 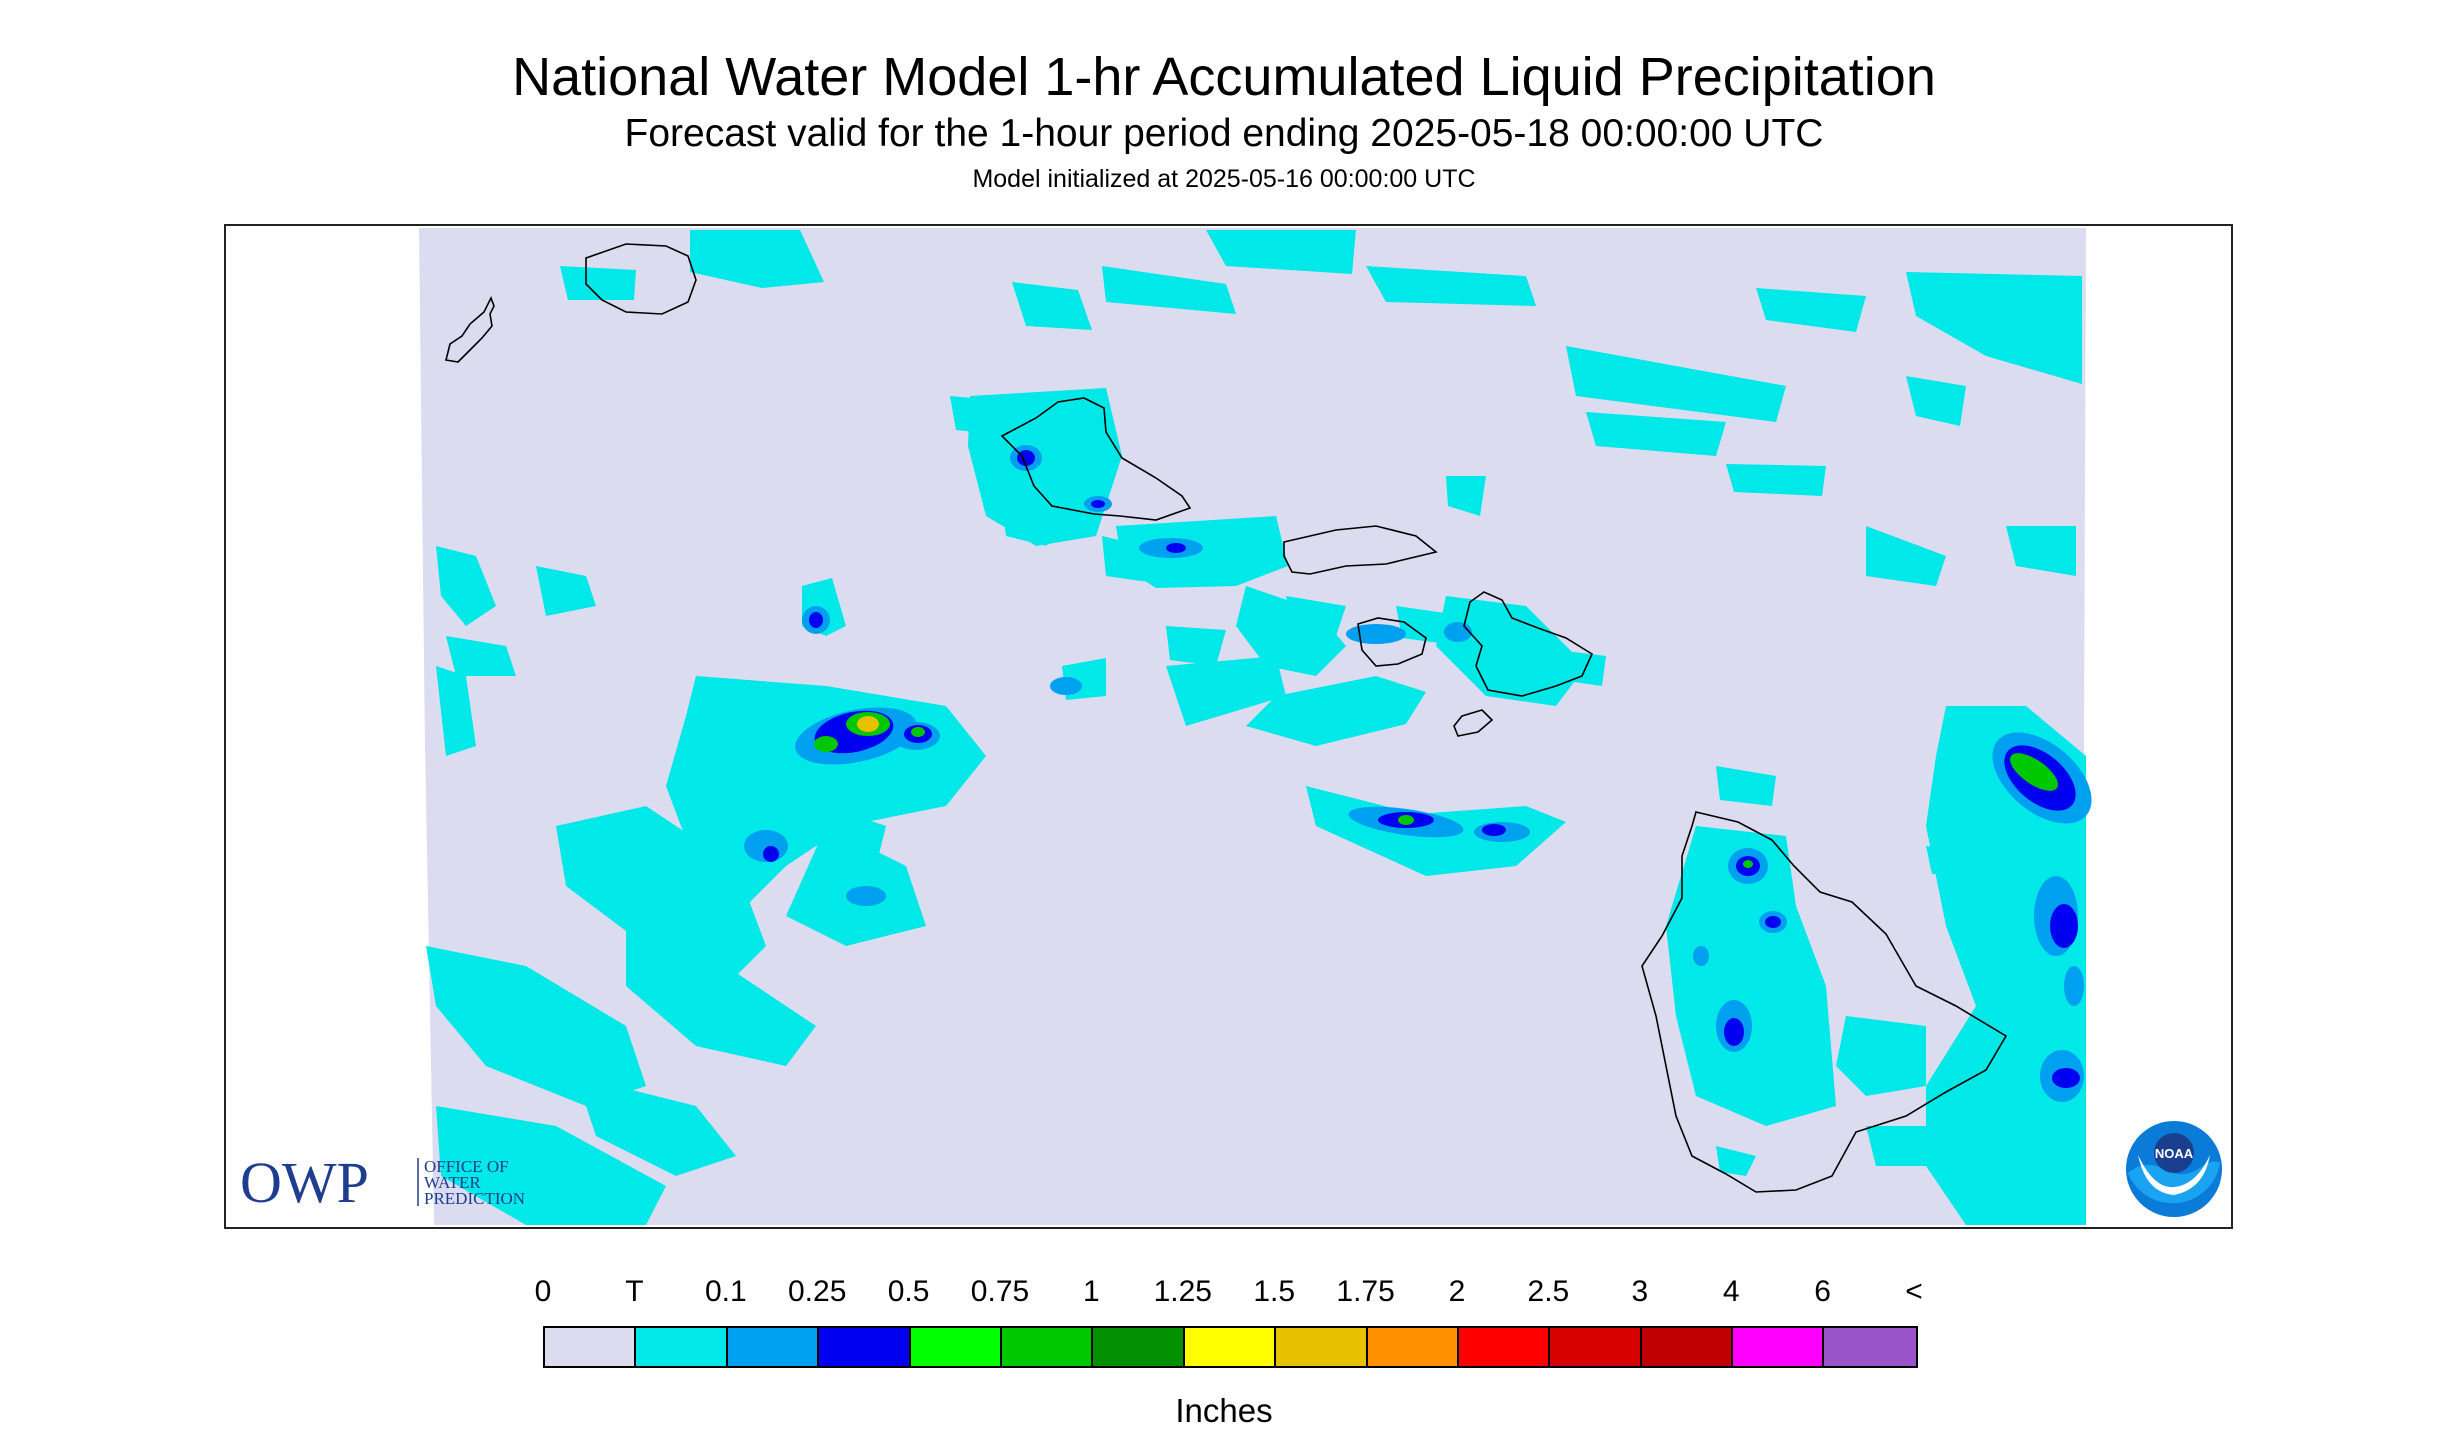 What do you see at coordinates (908, 1291) in the screenshot?
I see `legend-label: 0.5` at bounding box center [908, 1291].